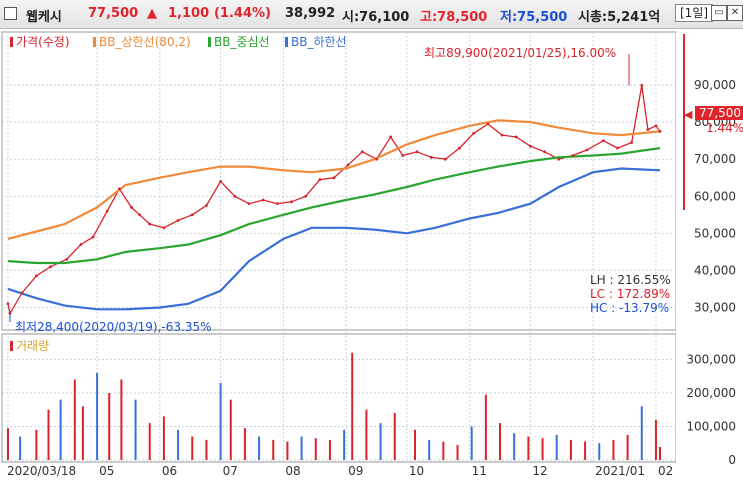 Image resolution: width=743 pixels, height=484 pixels. What do you see at coordinates (454, 17) in the screenshot?
I see `high-price: 고:78,500` at bounding box center [454, 17].